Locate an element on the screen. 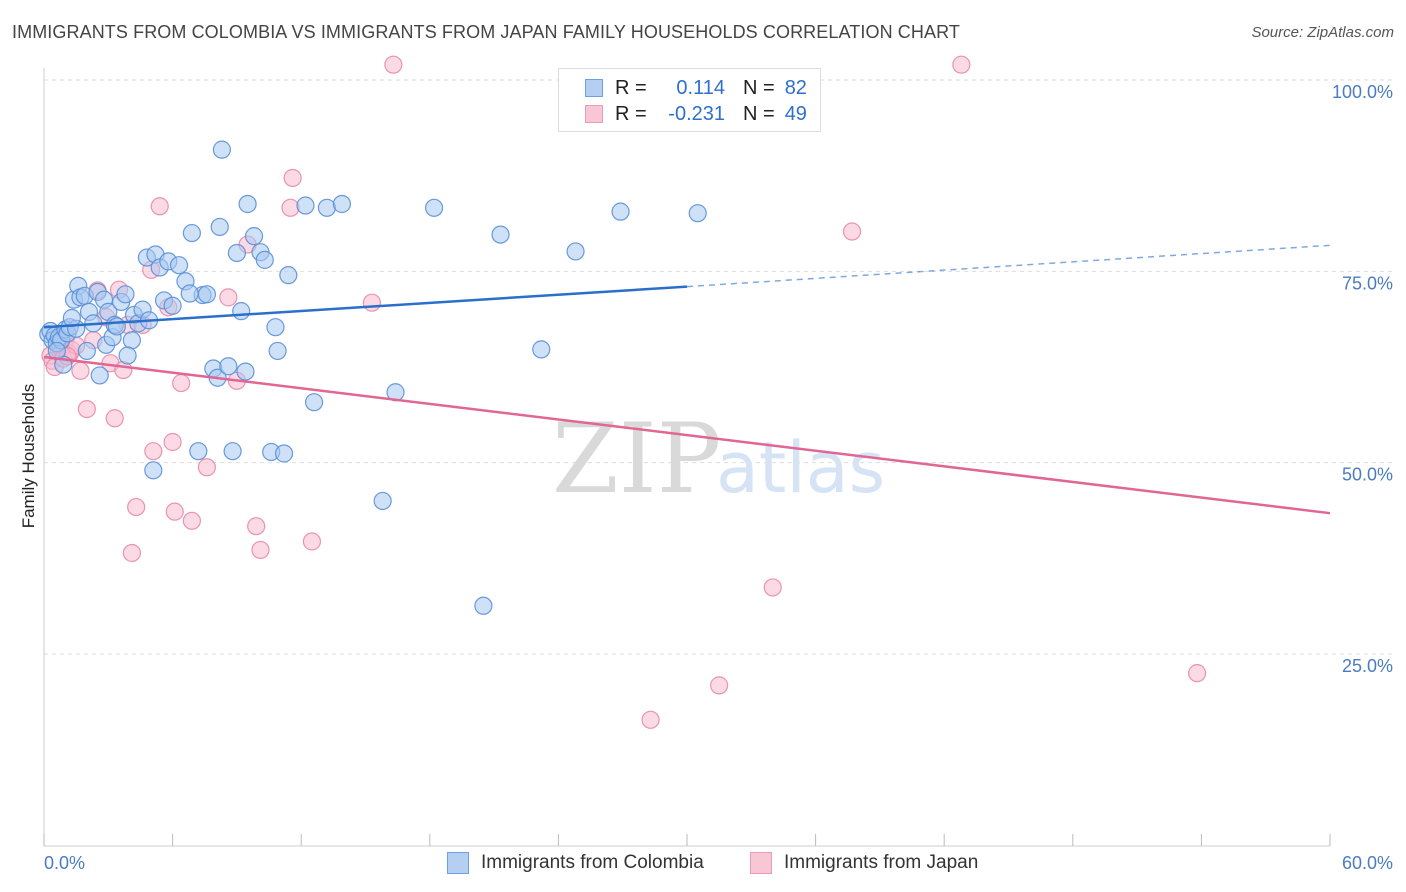  y-tick-label: 100.0% is located at coordinates (1362, 92).